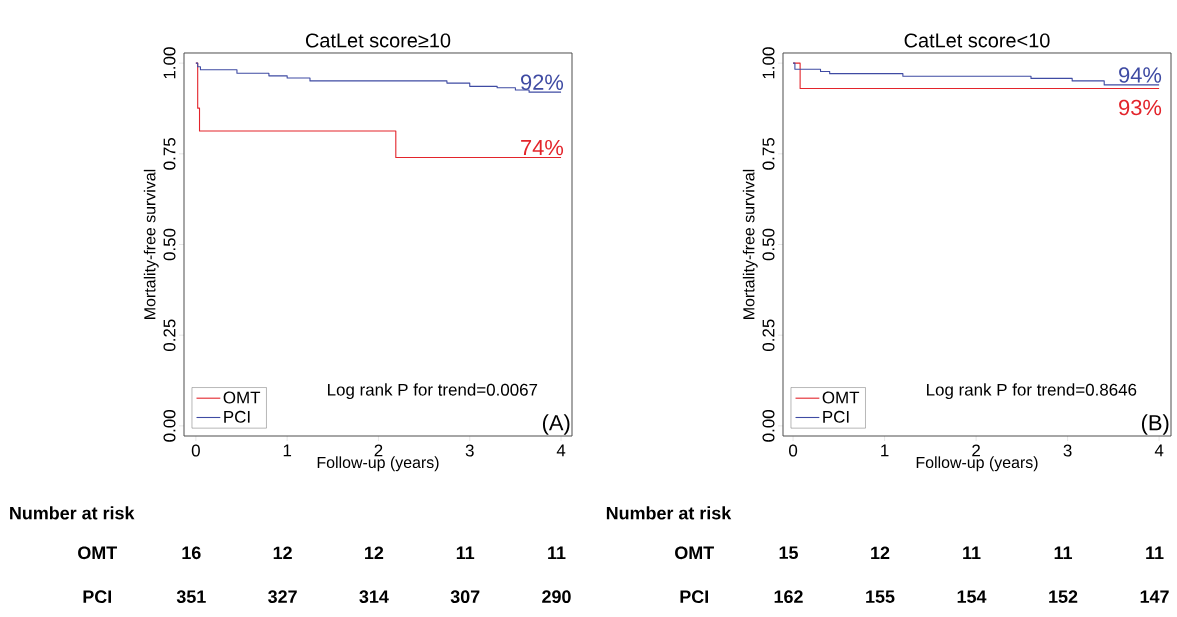  What do you see at coordinates (1032, 391) in the screenshot?
I see `annotation: Log rank P for trend=0.8646` at bounding box center [1032, 391].